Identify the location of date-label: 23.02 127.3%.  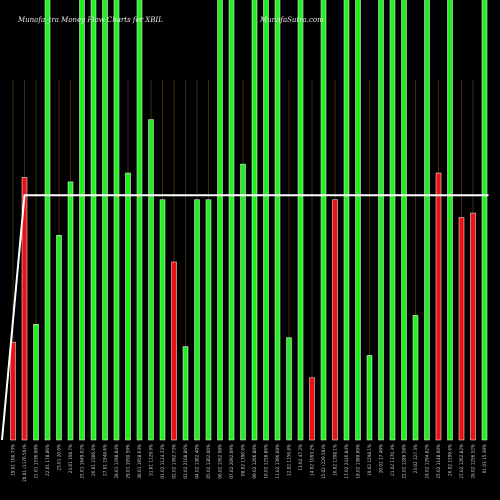
(415, 458).